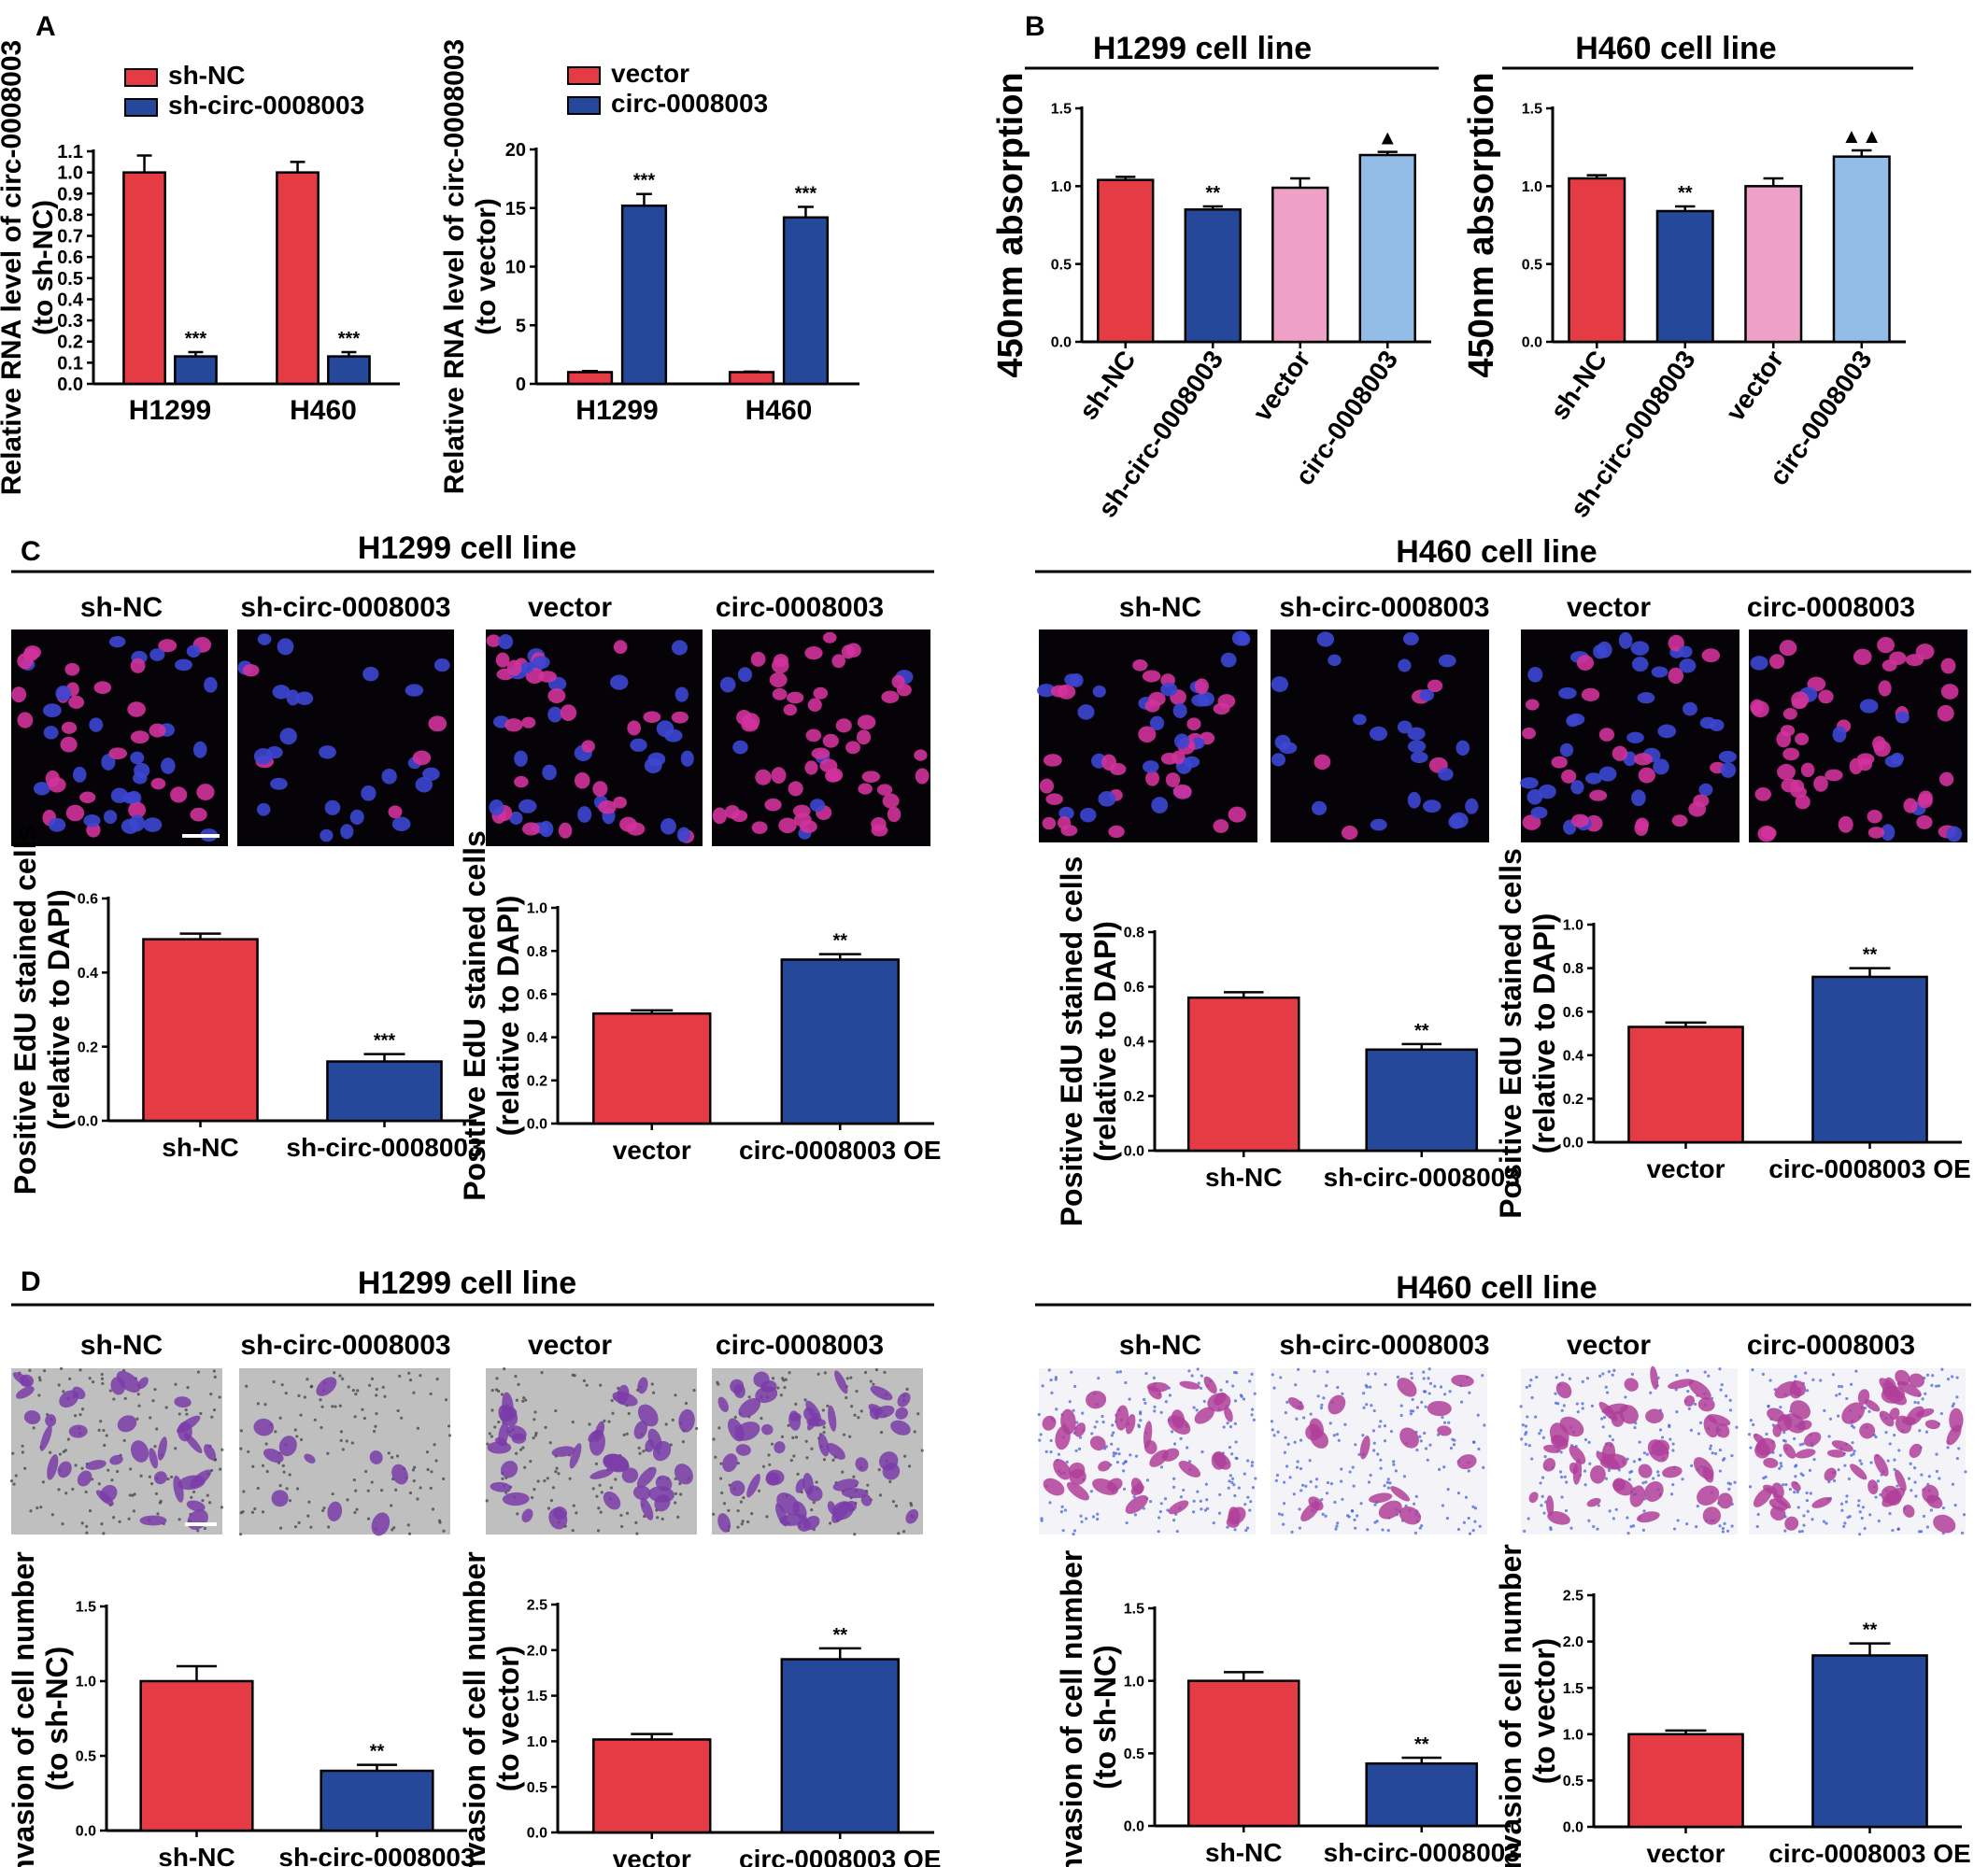  I want to click on y-axis-label: Positive EdU stained cells, so click(1071, 1042).